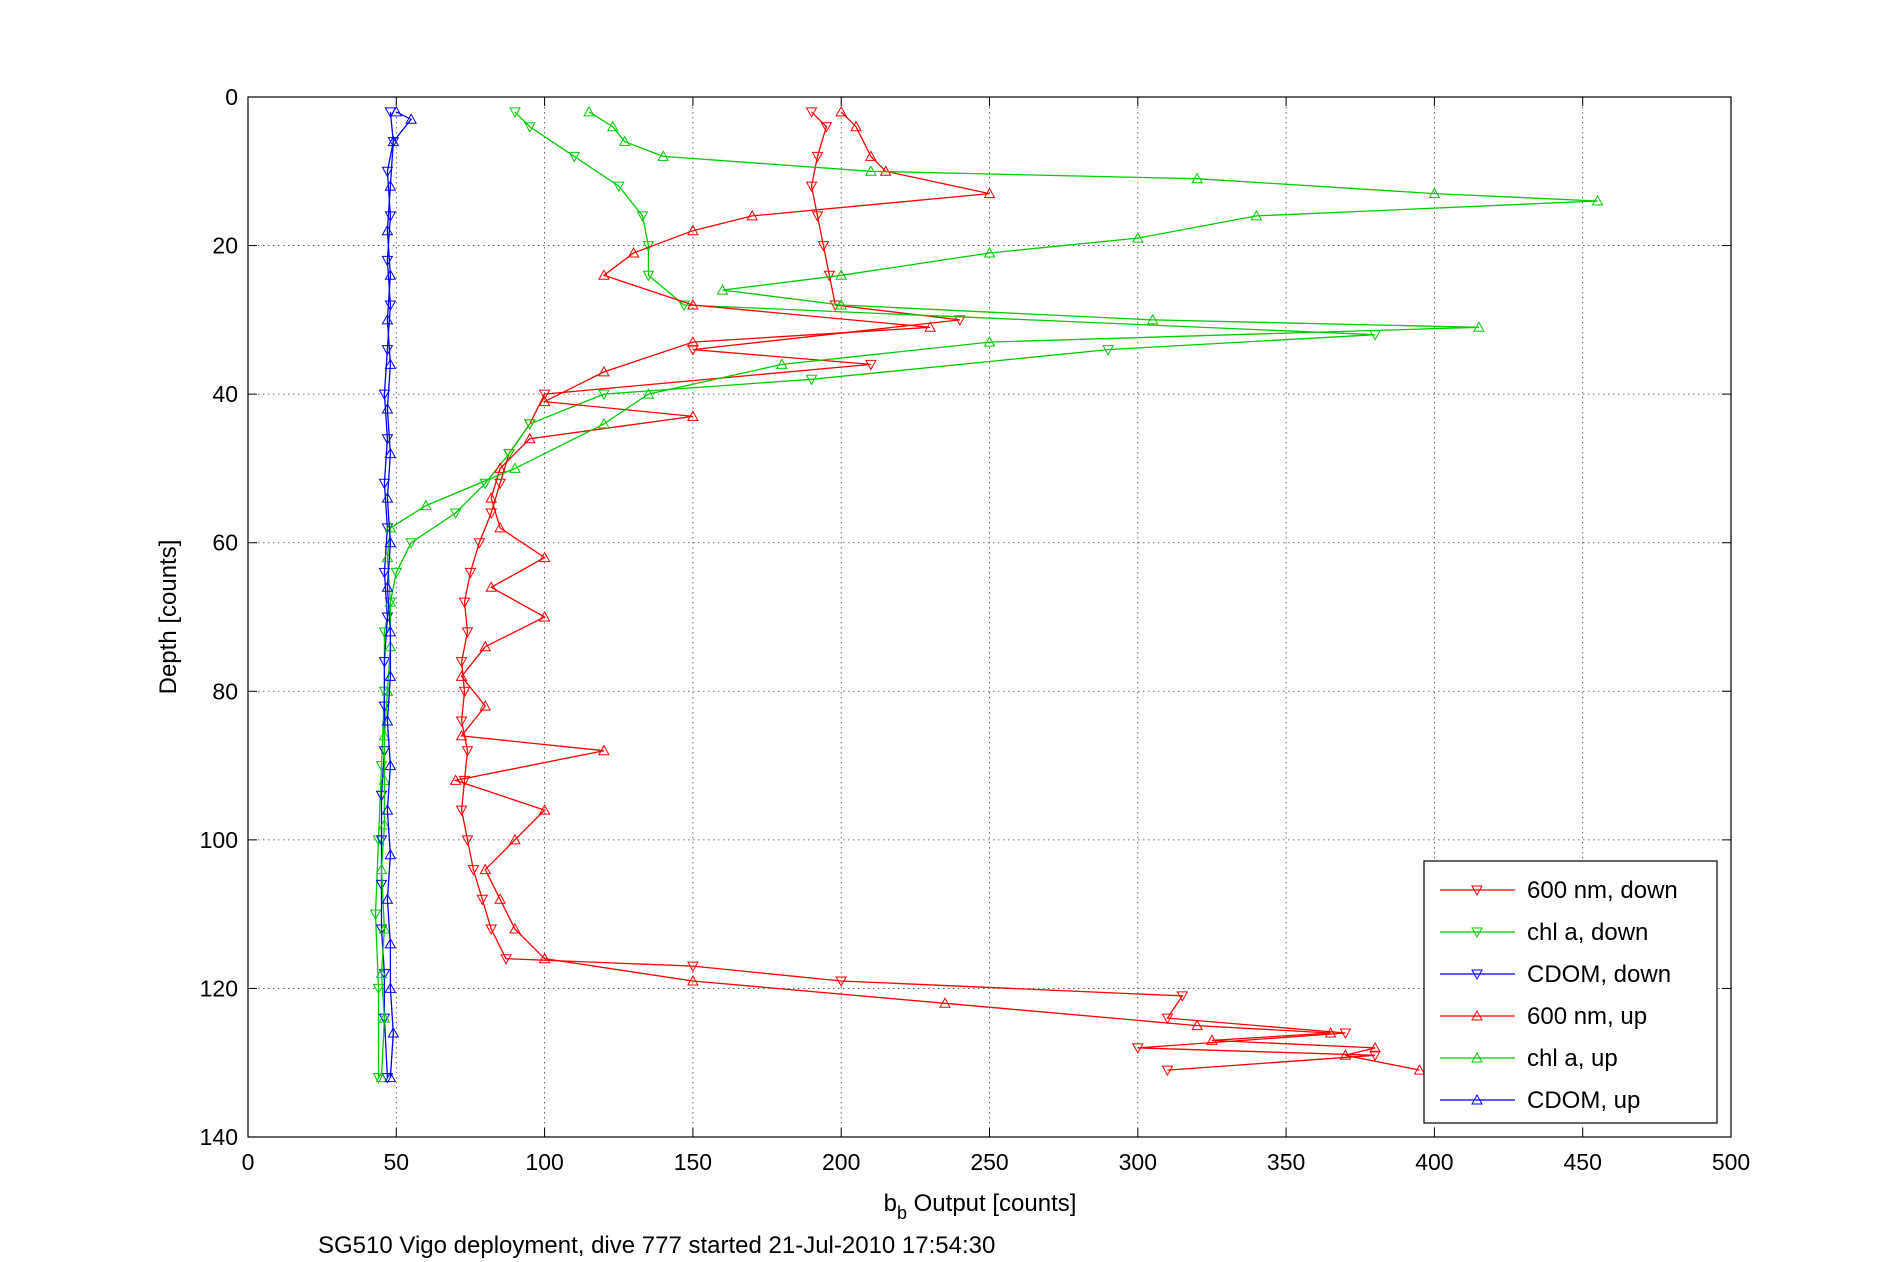 This screenshot has height=1262, width=1891. What do you see at coordinates (1587, 932) in the screenshot?
I see `legend-label: chl a, down` at bounding box center [1587, 932].